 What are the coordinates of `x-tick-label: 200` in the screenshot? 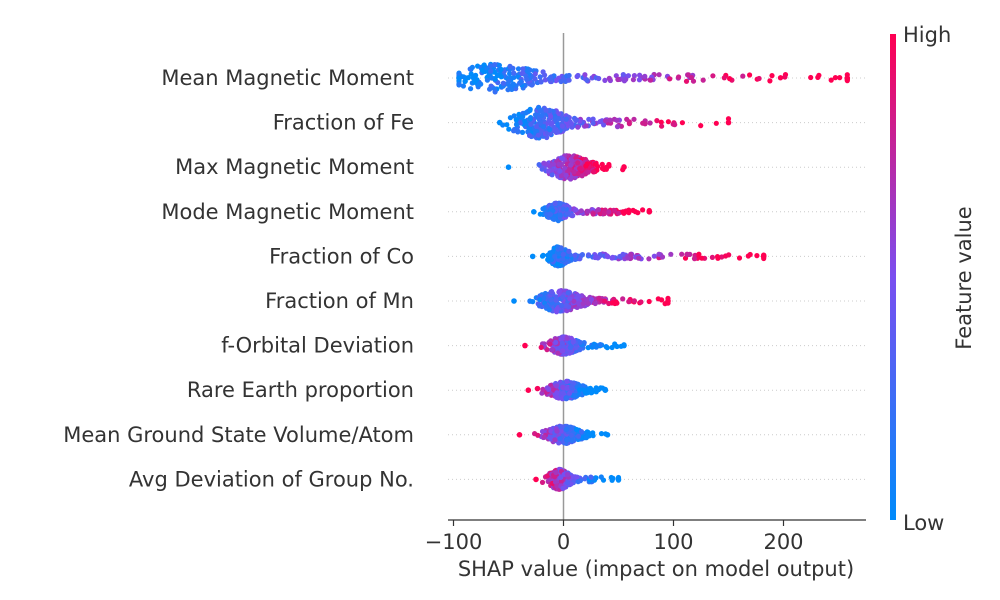 It's located at (783, 542).